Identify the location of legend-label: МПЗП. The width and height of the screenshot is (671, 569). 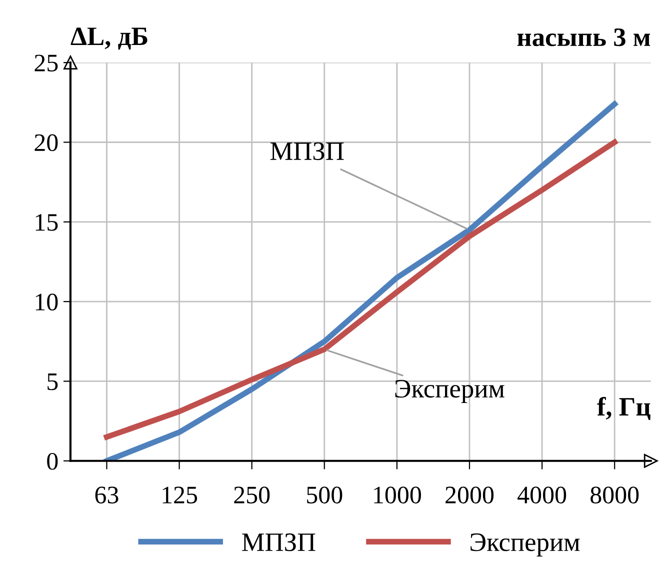
(279, 542).